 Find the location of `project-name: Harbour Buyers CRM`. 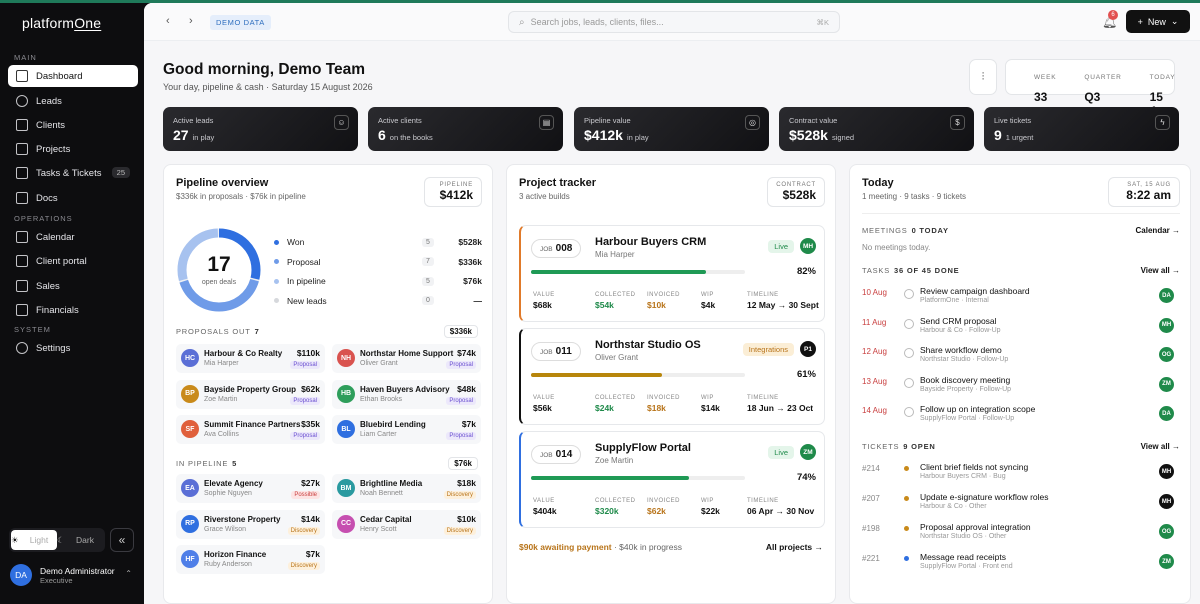

project-name: Harbour Buyers CRM is located at coordinates (651, 242).